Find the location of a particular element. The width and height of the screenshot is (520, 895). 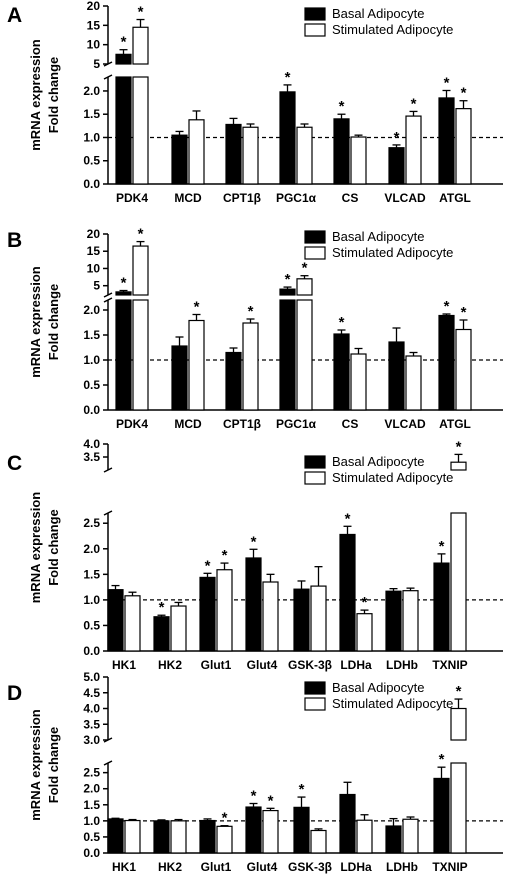

x-tick-label: LDHa is located at coordinates (356, 867).